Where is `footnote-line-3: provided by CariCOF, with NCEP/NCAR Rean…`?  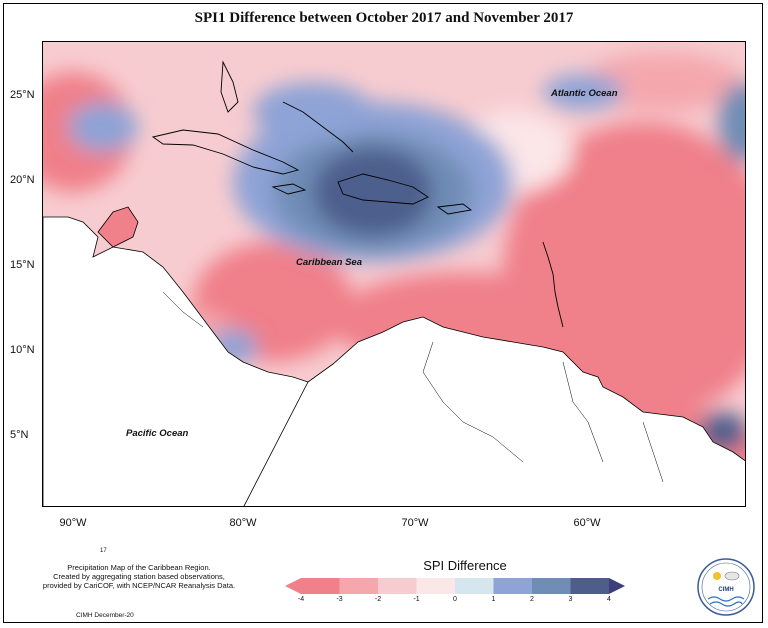
footnote-line-3: provided by CariCOF, with NCEP/NCAR Rean… is located at coordinates (139, 585).